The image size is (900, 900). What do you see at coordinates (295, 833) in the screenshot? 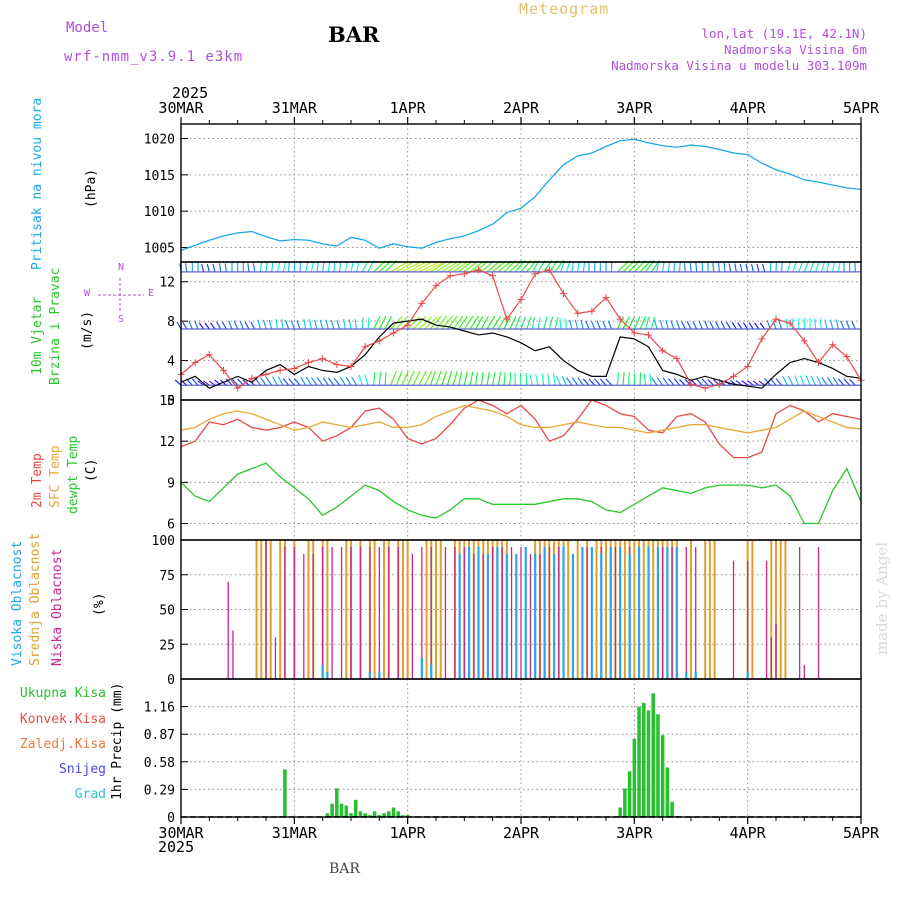
I see `x-label-bottom: 31MAR` at bounding box center [295, 833].